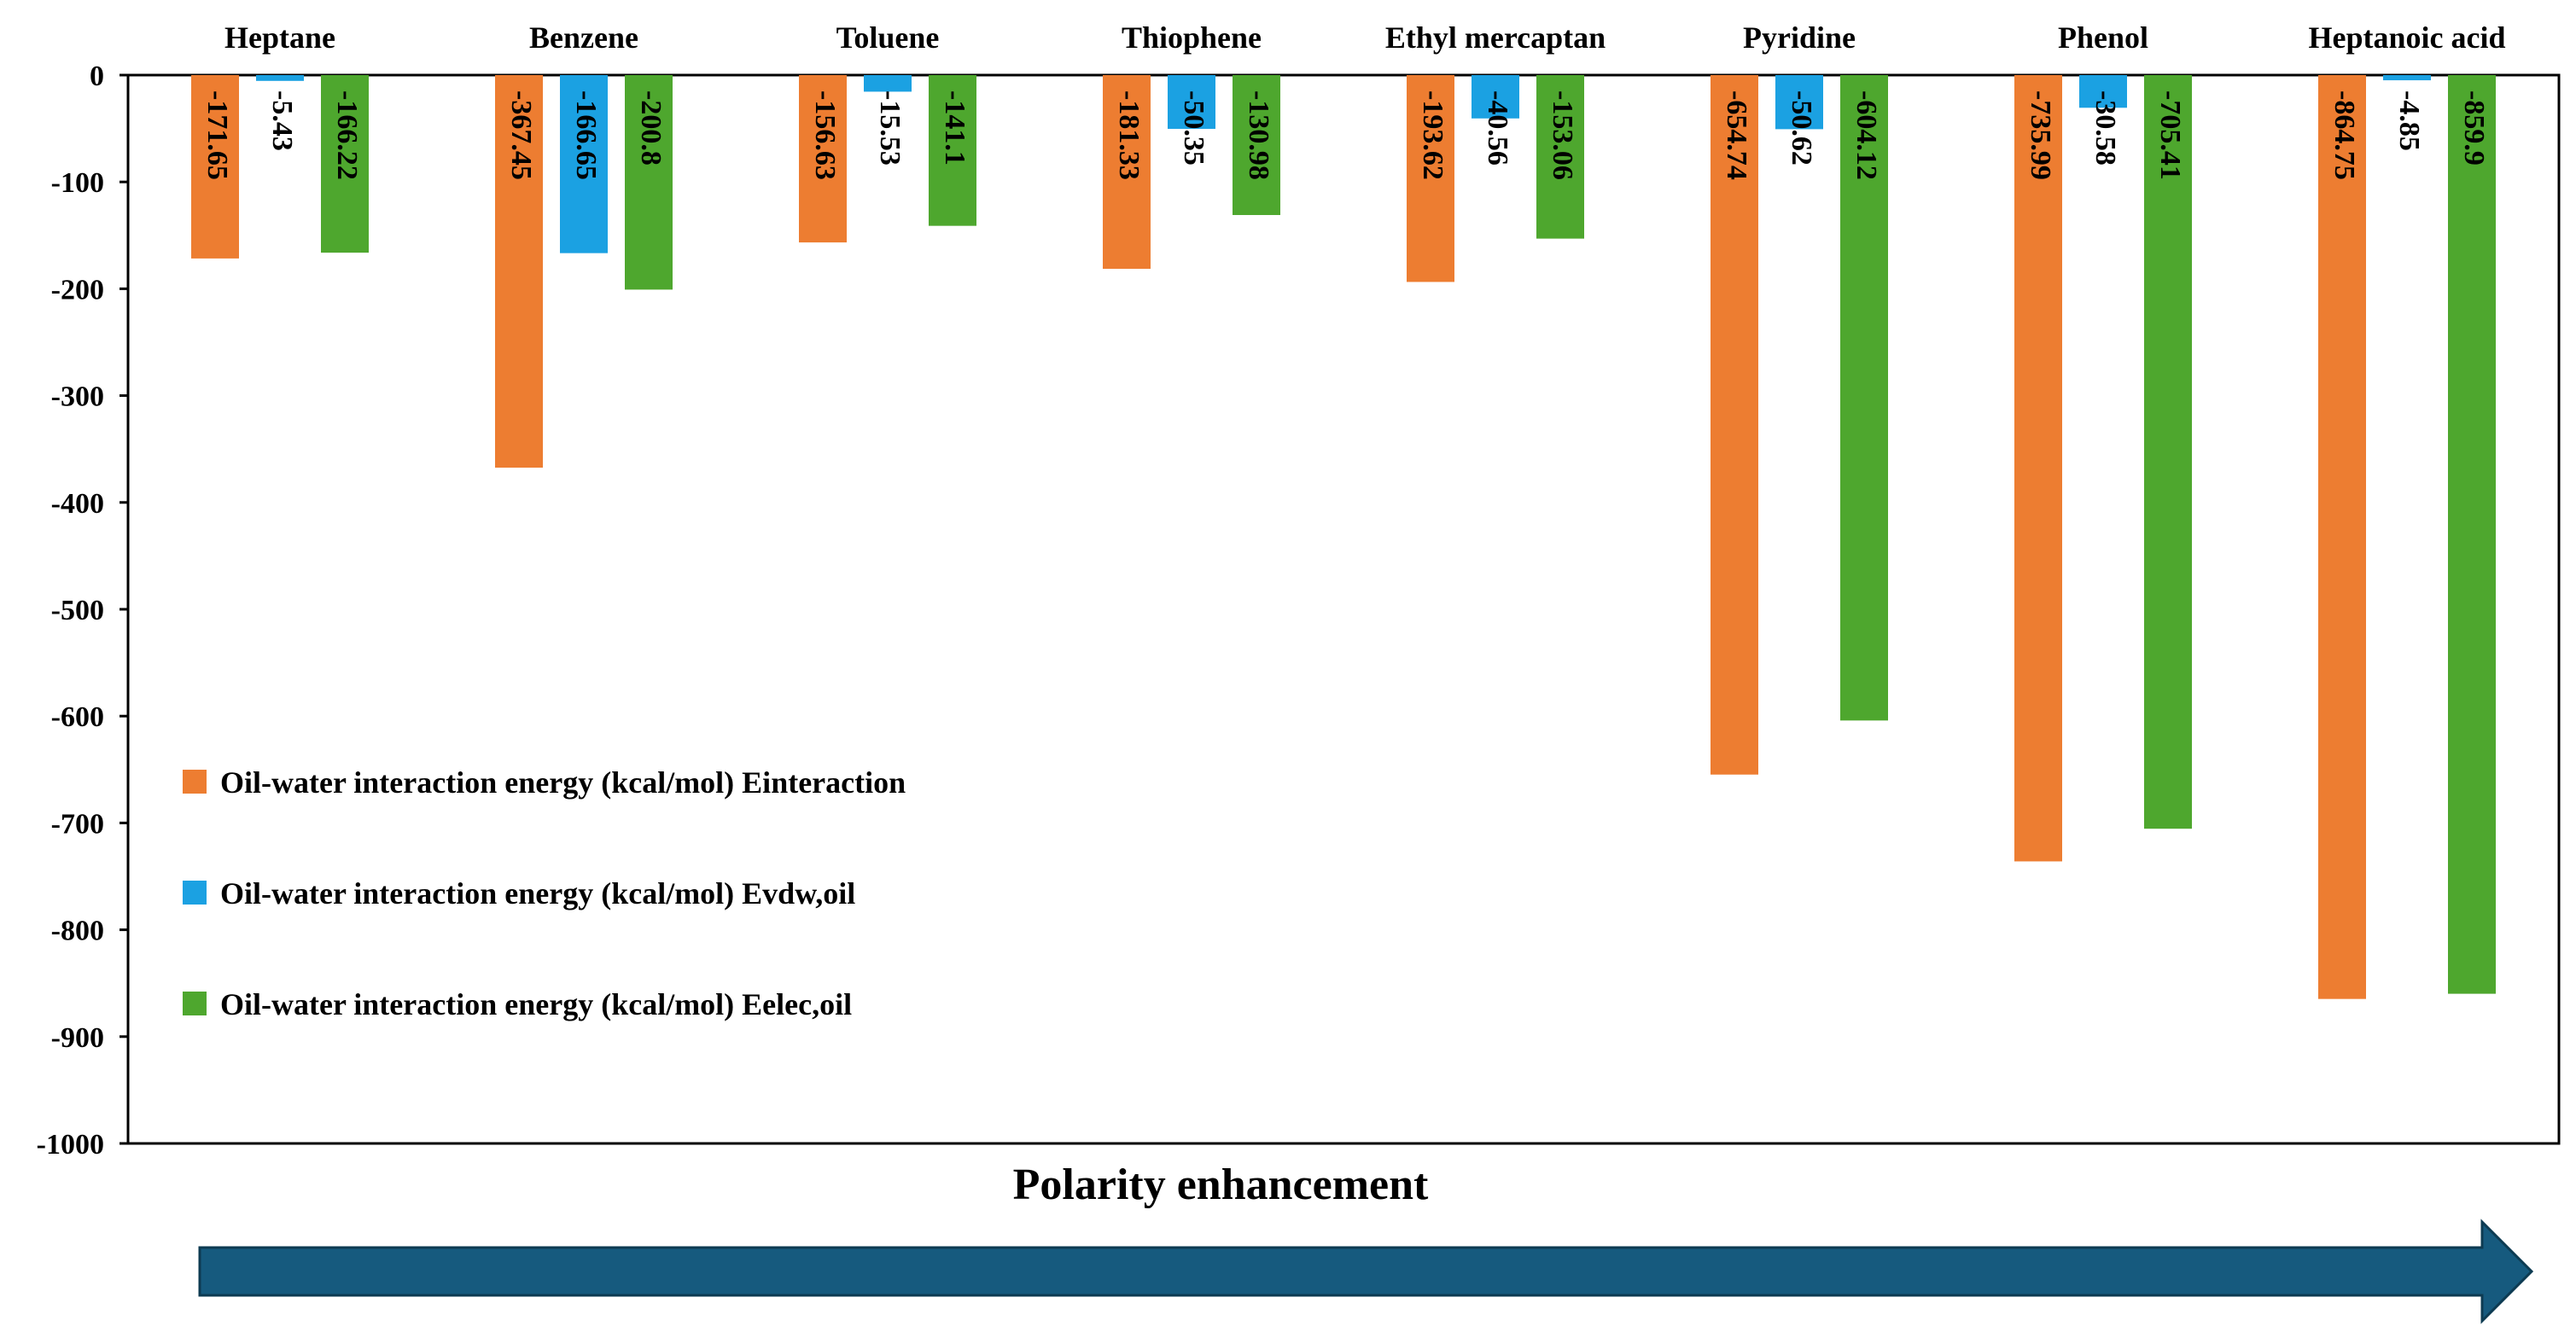 Image resolution: width=2576 pixels, height=1338 pixels. I want to click on category-label: Ethyl mercaptan, so click(1495, 37).